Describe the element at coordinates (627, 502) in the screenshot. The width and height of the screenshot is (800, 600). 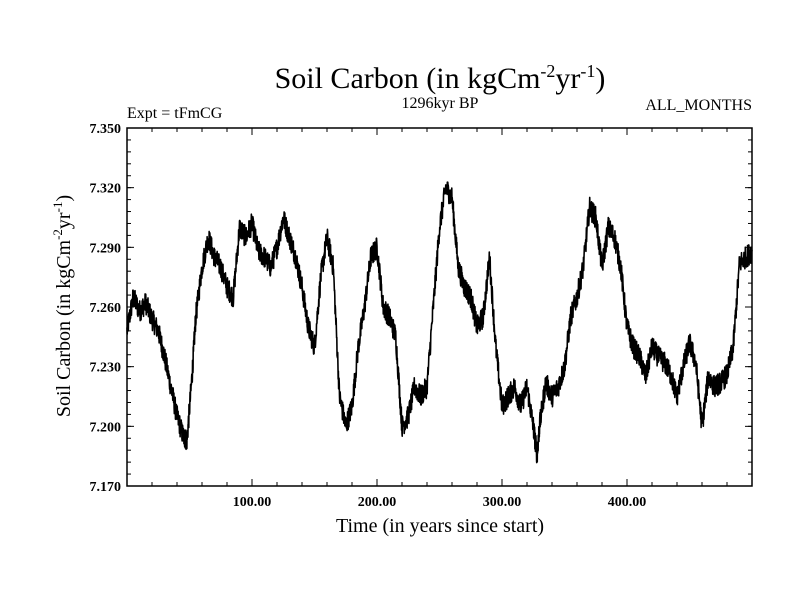
I see `x-tick-label: 400.00` at that location.